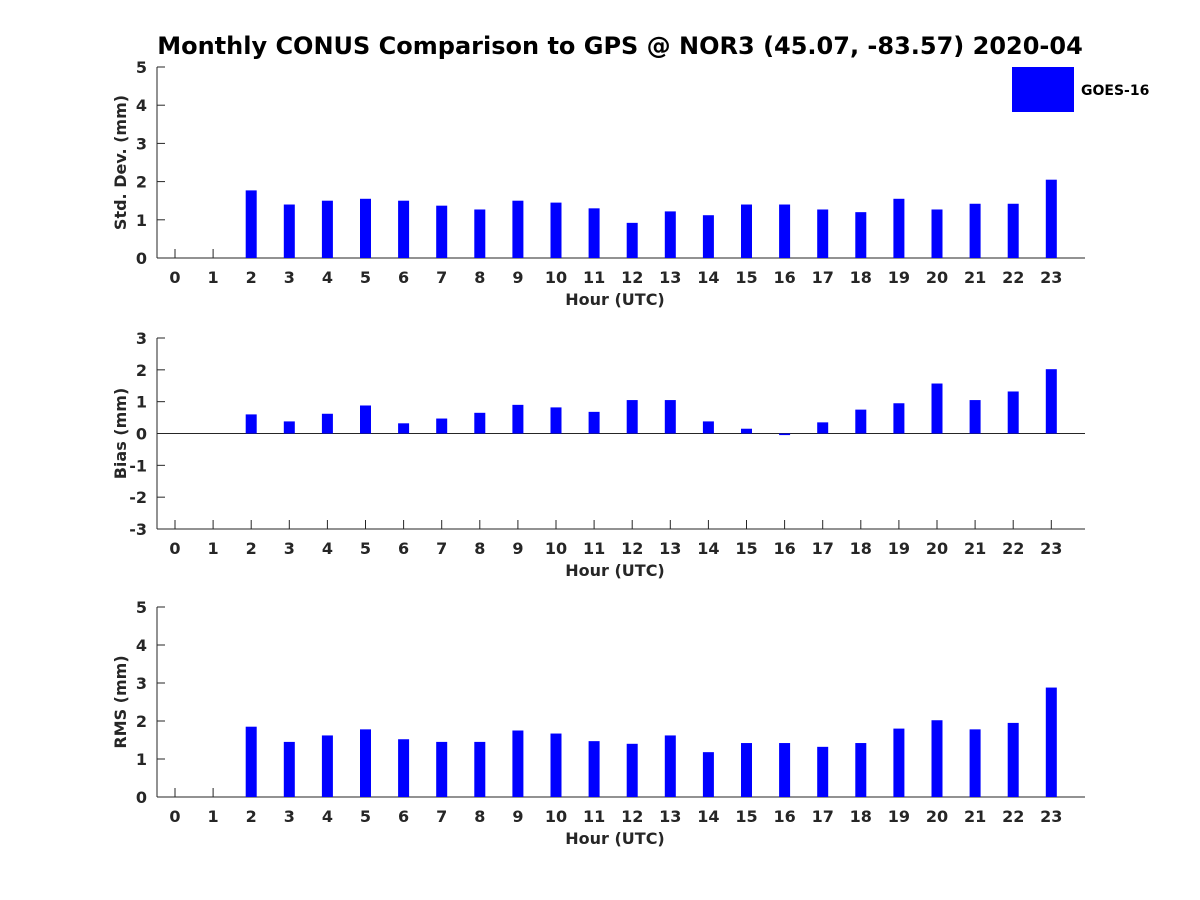 The height and width of the screenshot is (900, 1200). What do you see at coordinates (670, 548) in the screenshot?
I see `x-tick-label: 13` at bounding box center [670, 548].